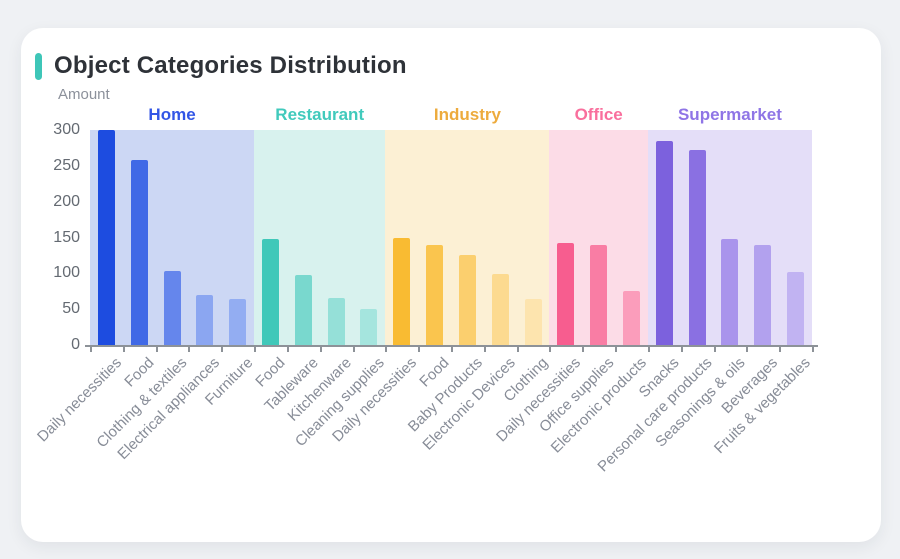 Image resolution: width=900 pixels, height=559 pixels. What do you see at coordinates (66, 129) in the screenshot?
I see `y-axis-tick-label: 300` at bounding box center [66, 129].